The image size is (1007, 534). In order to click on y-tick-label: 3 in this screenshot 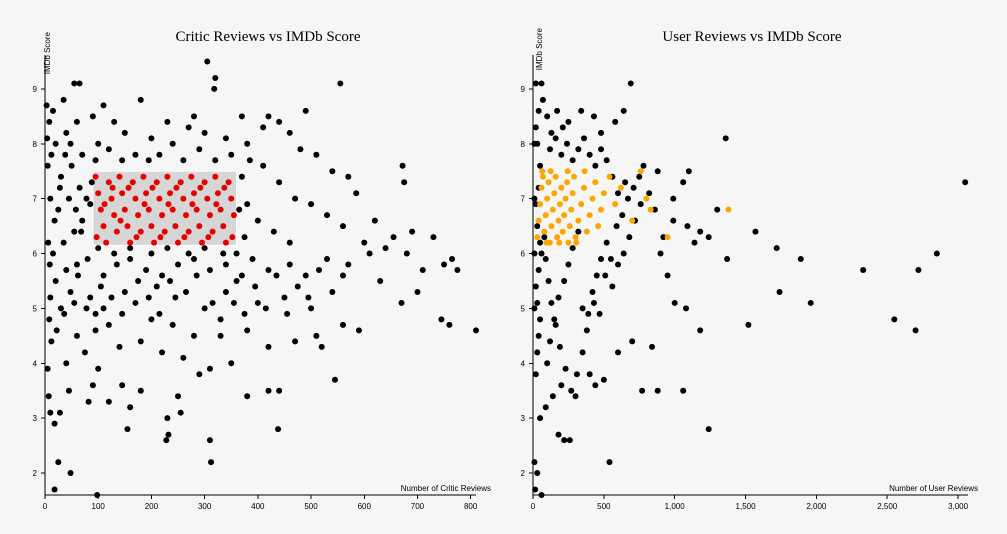, I will do `click(523, 418)`.